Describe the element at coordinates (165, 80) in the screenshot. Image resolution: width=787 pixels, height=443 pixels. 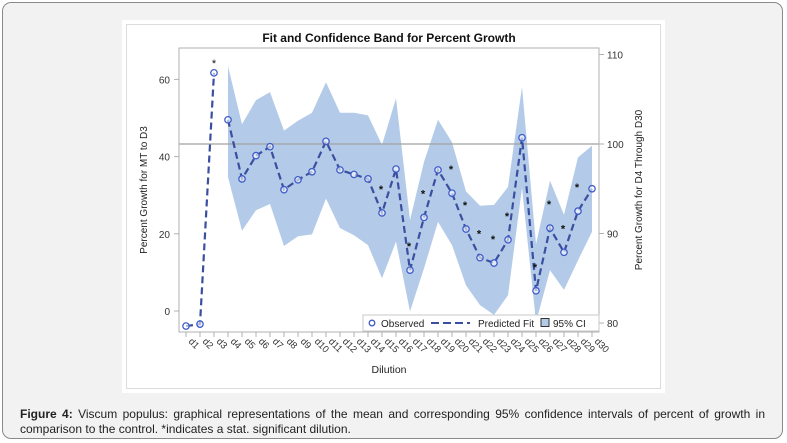
I see `y-left-tick-label: 60` at that location.